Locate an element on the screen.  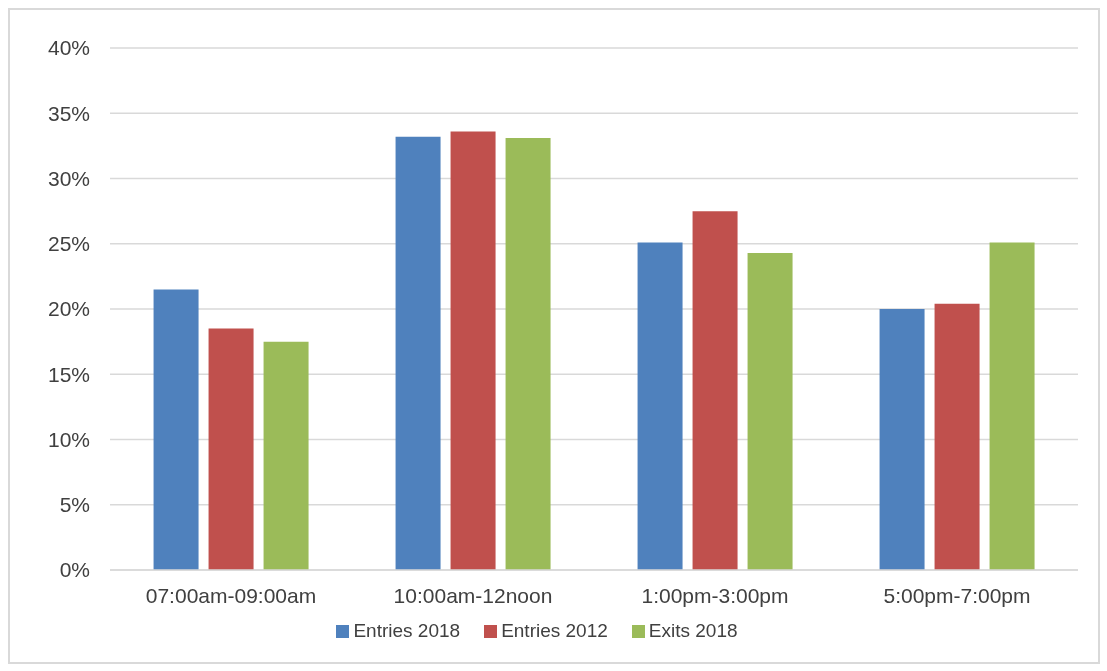
y-tick-label: 25% is located at coordinates (68, 244).